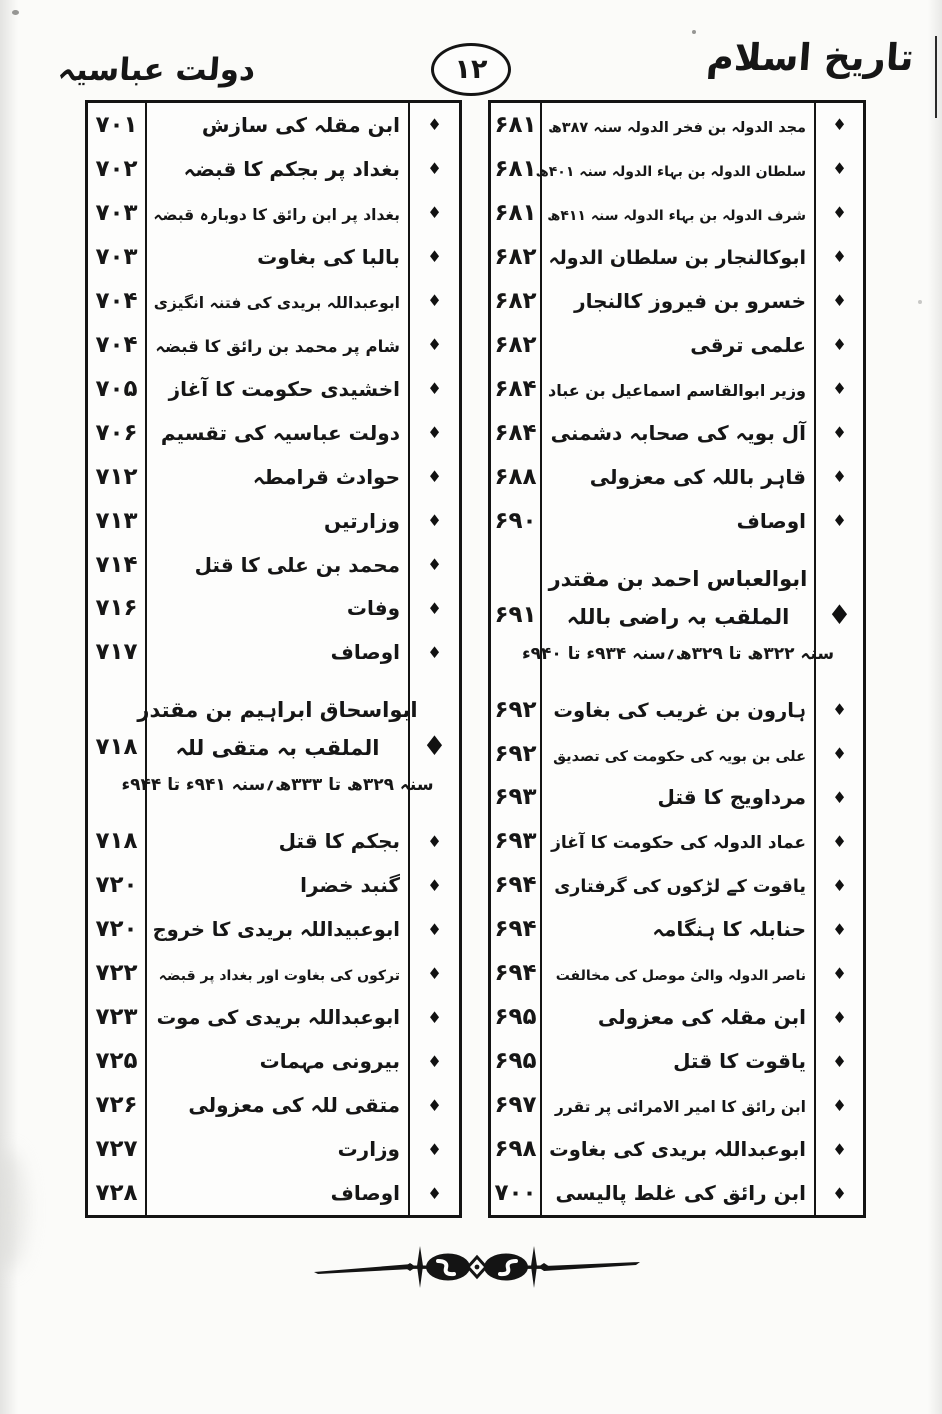 Image resolution: width=942 pixels, height=1414 pixels. What do you see at coordinates (677, 1017) in the screenshot?
I see `toc-row: ۶۹۵ ابن مقلہ کی معزولی ♦` at bounding box center [677, 1017].